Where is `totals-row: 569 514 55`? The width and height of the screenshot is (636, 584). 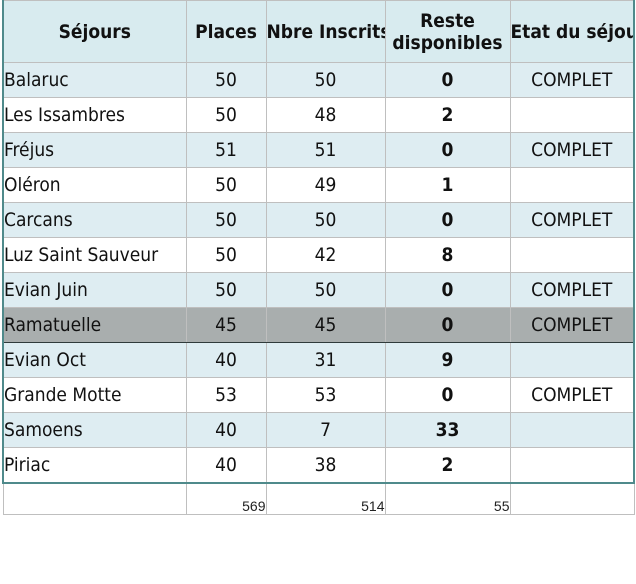
totals-row: 569 514 55 is located at coordinates (318, 498).